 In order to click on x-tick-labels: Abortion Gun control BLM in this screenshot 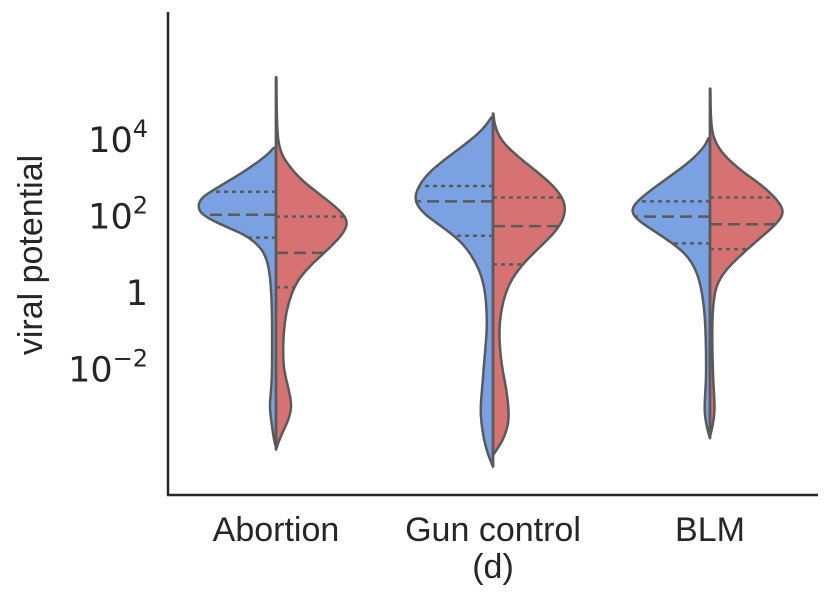, I will do `click(479, 530)`.